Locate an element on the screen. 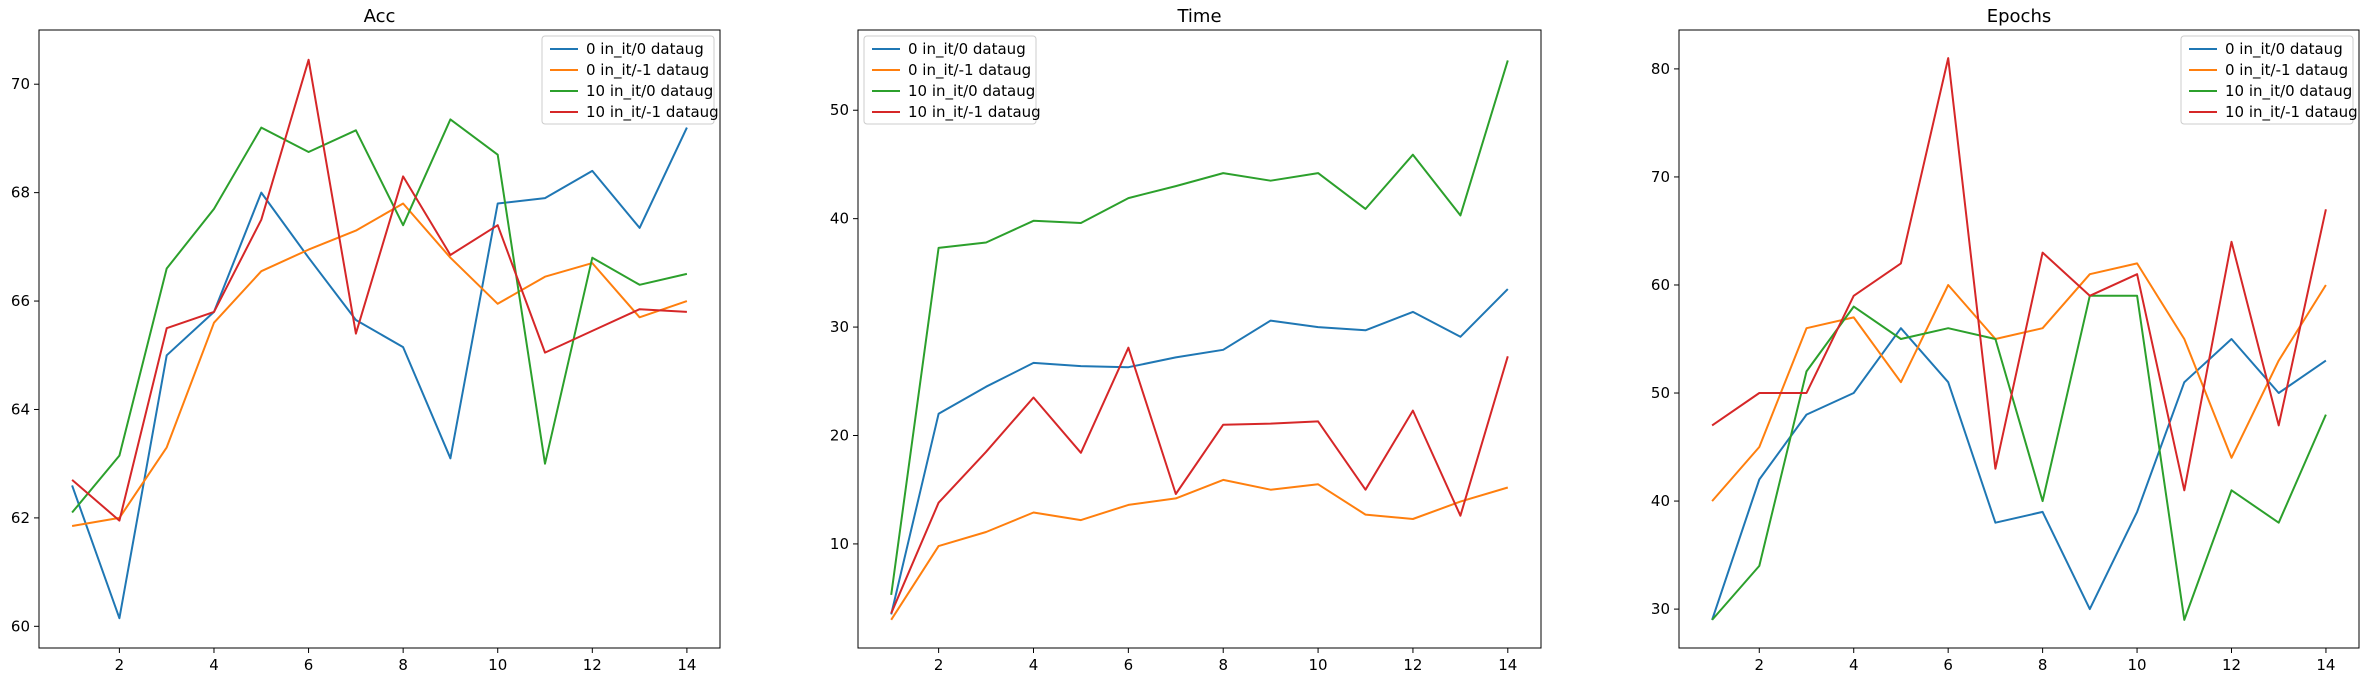  chart-title: Epochs is located at coordinates (2019, 16).